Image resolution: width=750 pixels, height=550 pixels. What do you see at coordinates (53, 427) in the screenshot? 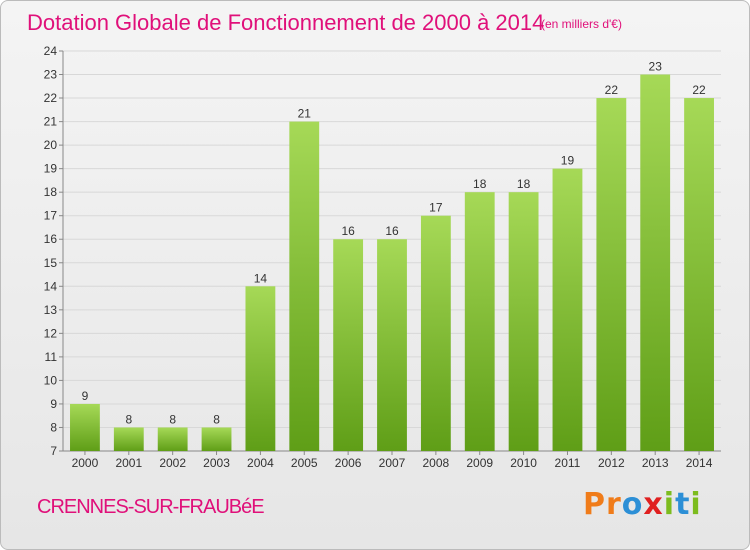
I see `y-tick-label: 8` at bounding box center [53, 427].